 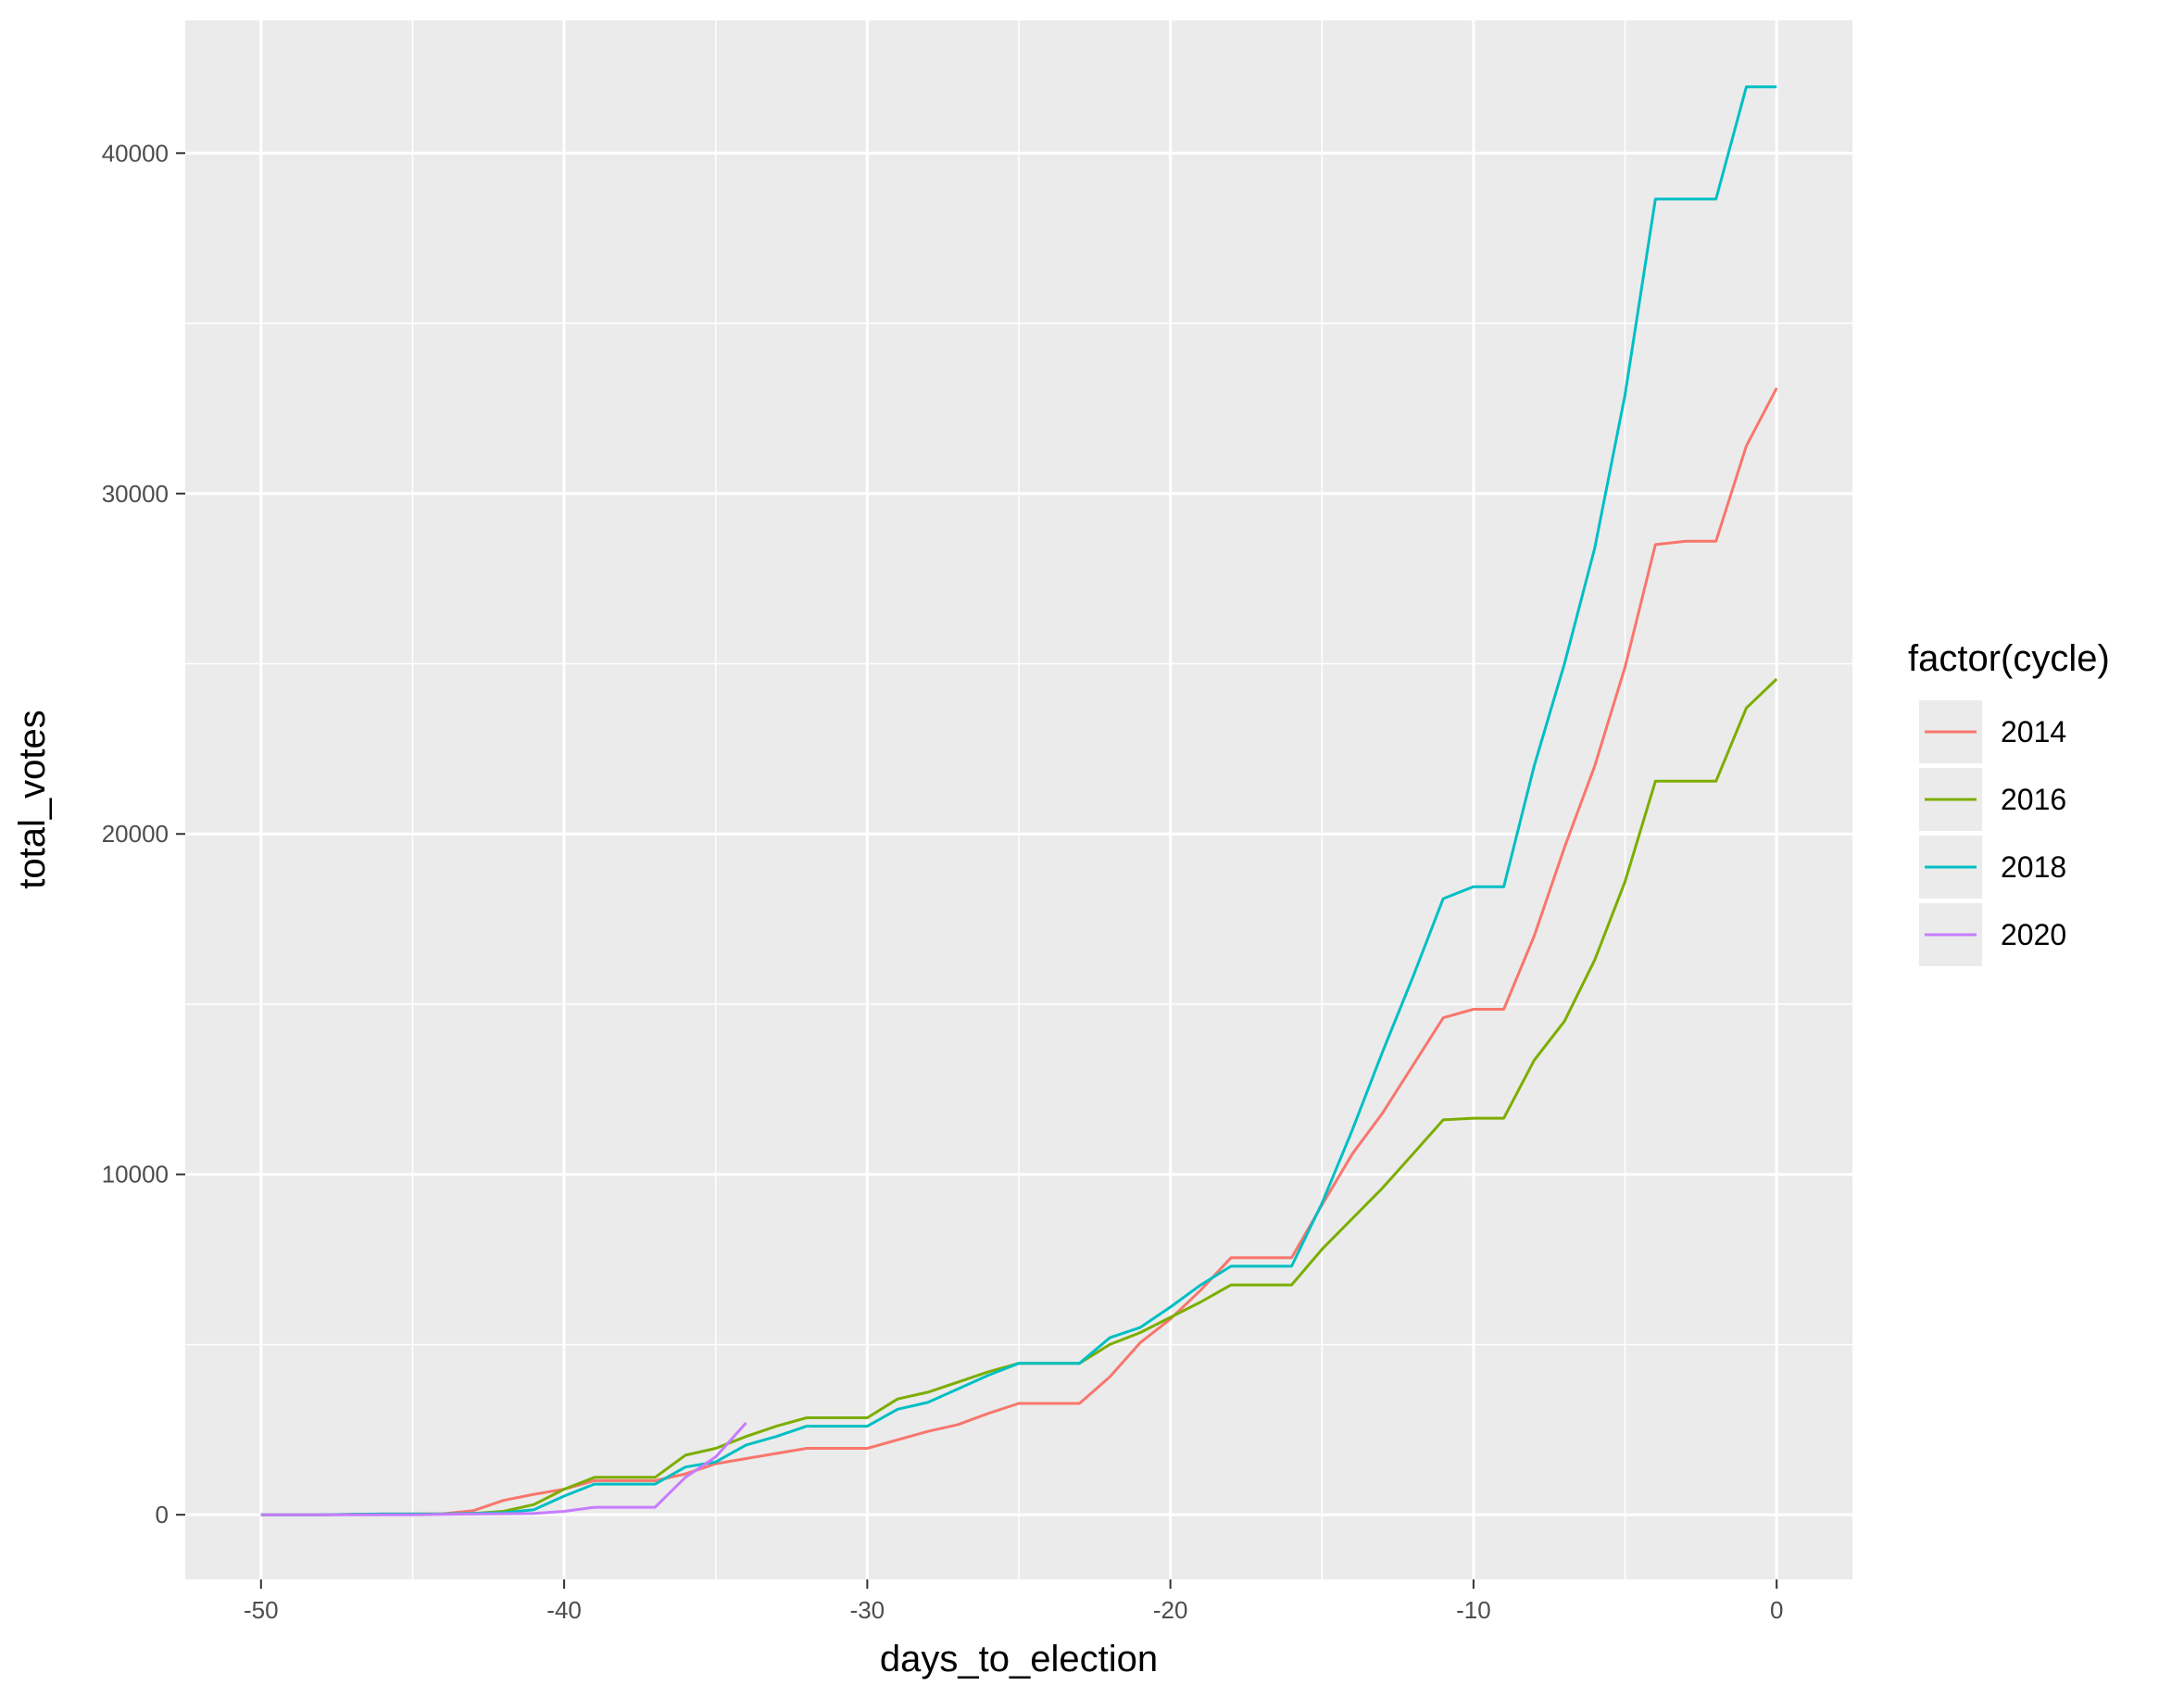 What do you see at coordinates (135, 153) in the screenshot?
I see `y-tick-label: 40000` at bounding box center [135, 153].